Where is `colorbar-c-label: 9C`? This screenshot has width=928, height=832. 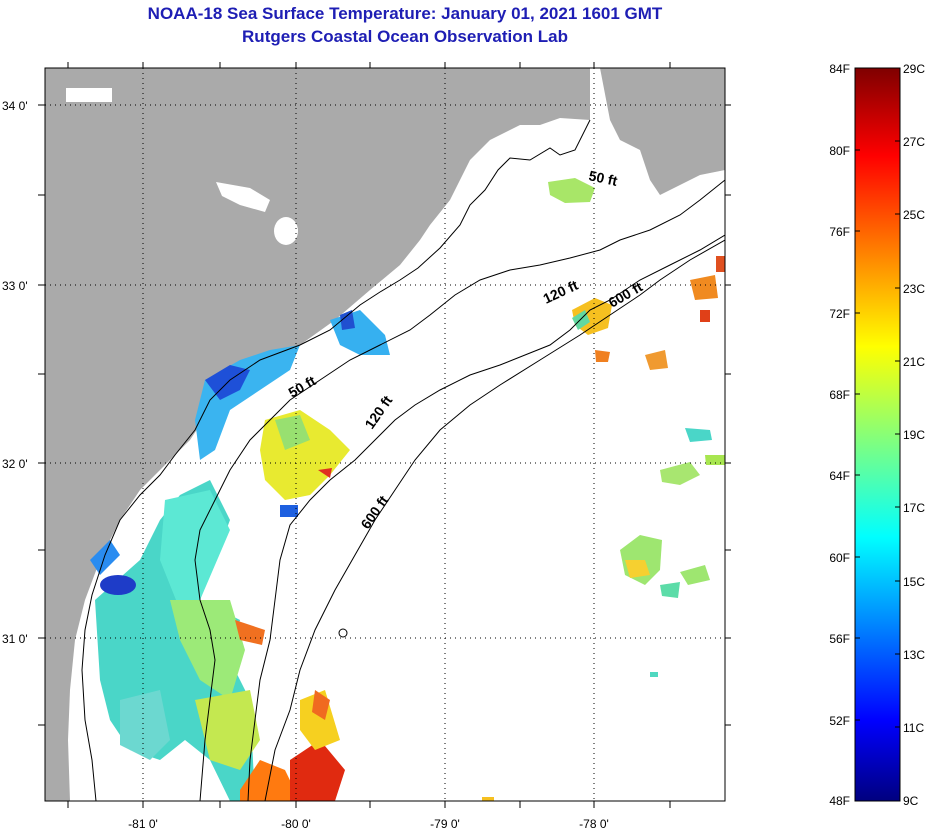
colorbar-c-label: 9C is located at coordinates (911, 801).